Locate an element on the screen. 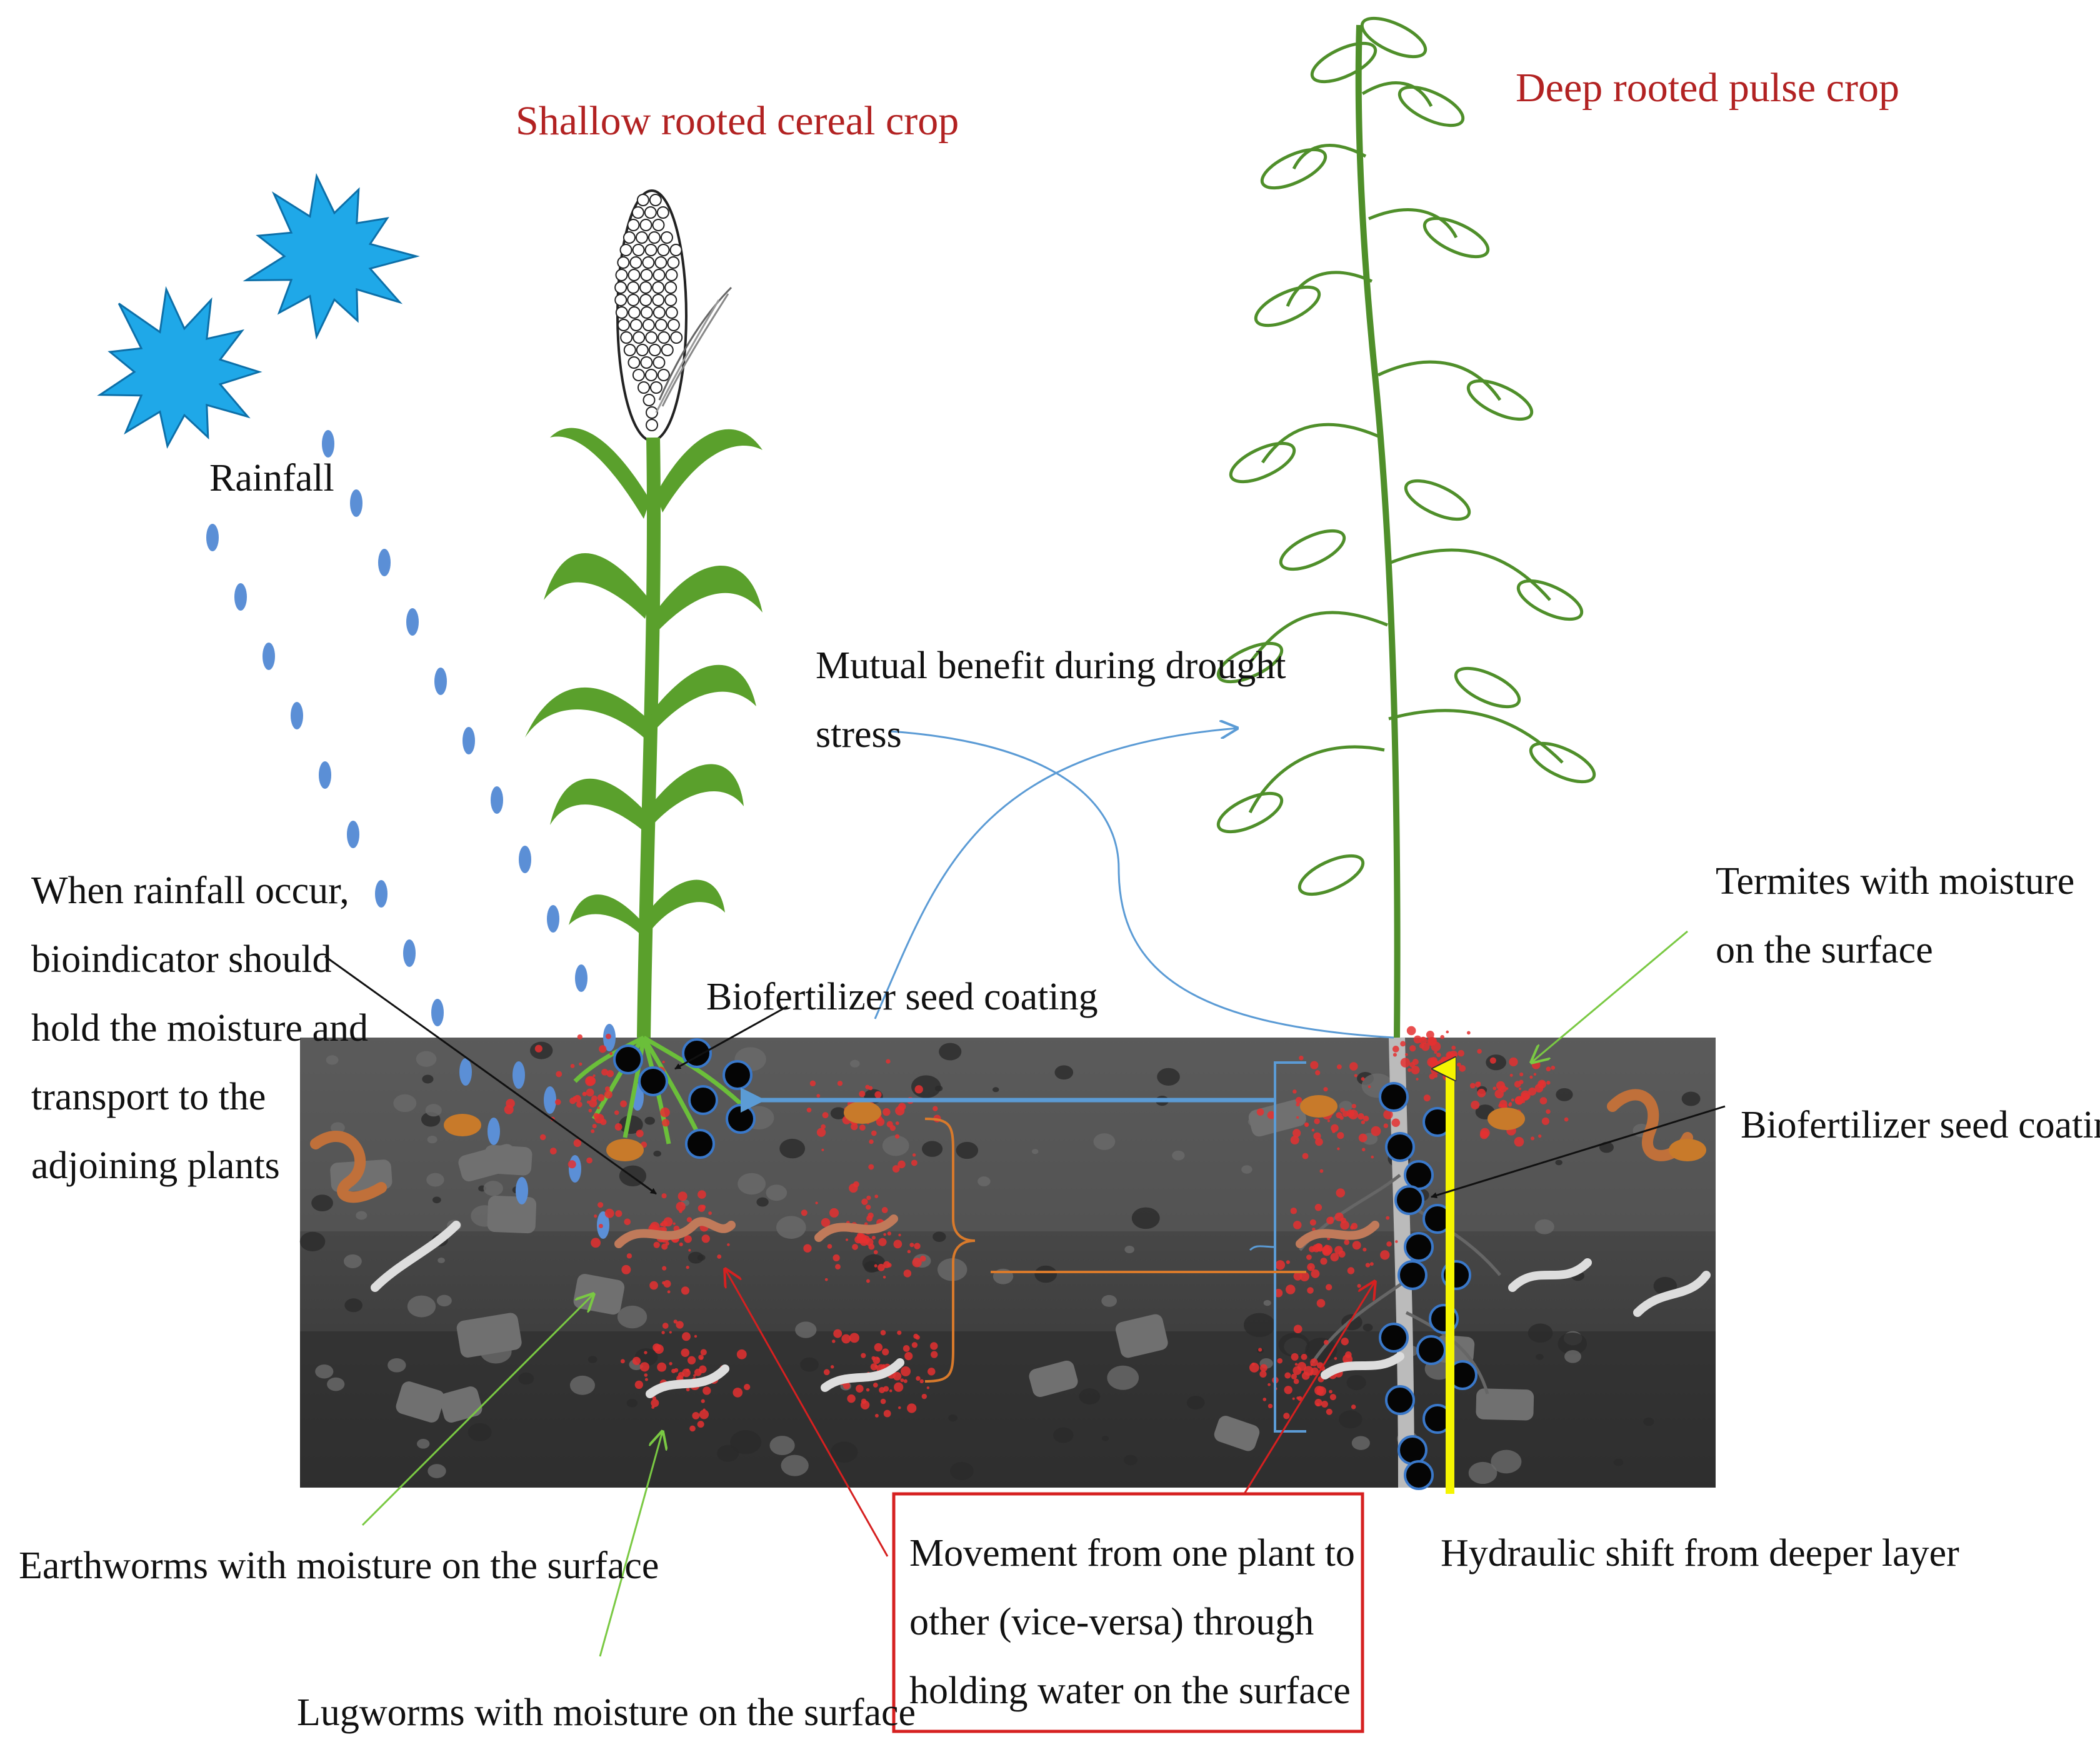  cereal-title: Shallow rooted cereal crop is located at coordinates (737, 121).